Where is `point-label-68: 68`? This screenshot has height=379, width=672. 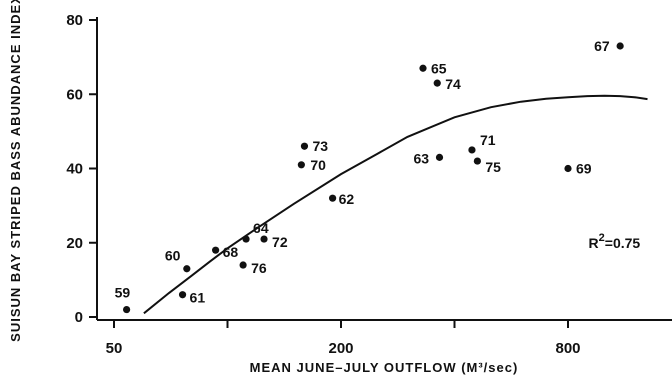
point-label-68: 68 is located at coordinates (231, 252).